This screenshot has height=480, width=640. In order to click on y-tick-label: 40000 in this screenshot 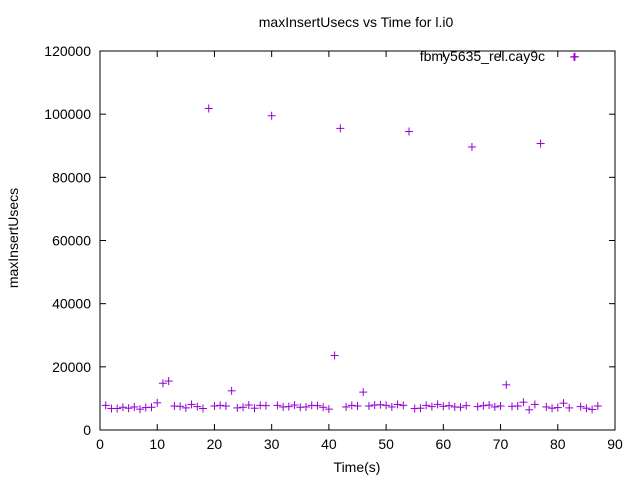, I will do `click(71, 304)`.